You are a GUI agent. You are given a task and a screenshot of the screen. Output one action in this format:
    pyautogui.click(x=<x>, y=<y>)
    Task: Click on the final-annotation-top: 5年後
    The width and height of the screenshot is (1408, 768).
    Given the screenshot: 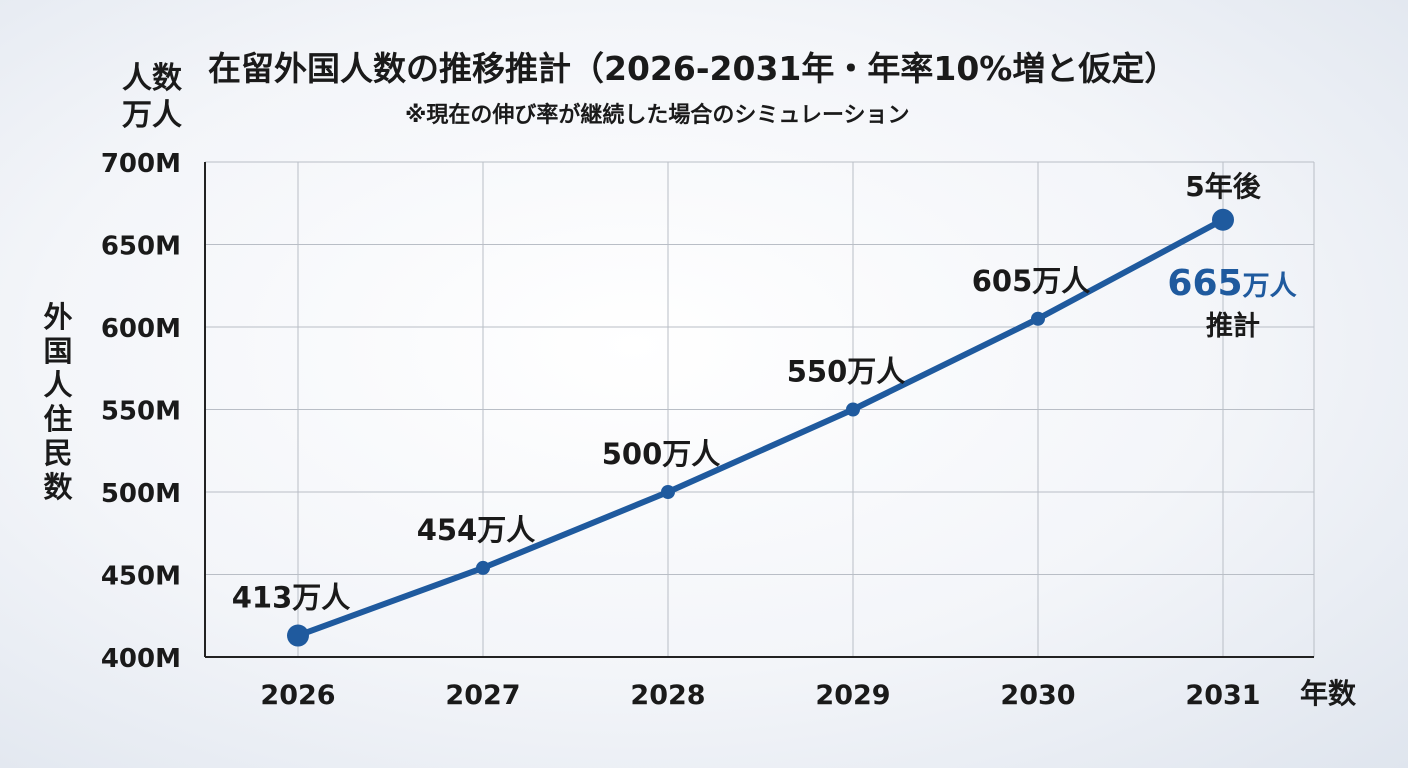 What is the action you would take?
    pyautogui.click(x=1223, y=186)
    